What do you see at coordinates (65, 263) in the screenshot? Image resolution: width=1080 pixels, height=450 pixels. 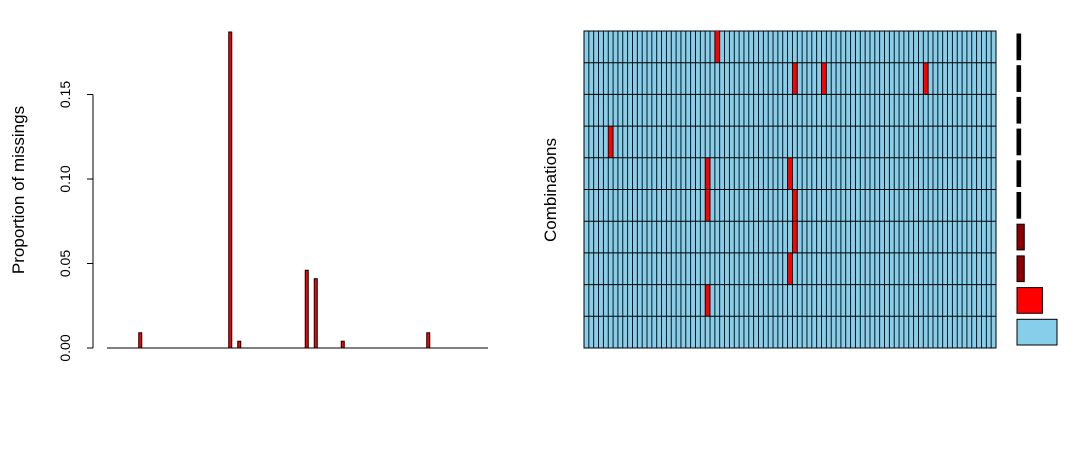 I see `y-tick-label: 0.05` at bounding box center [65, 263].